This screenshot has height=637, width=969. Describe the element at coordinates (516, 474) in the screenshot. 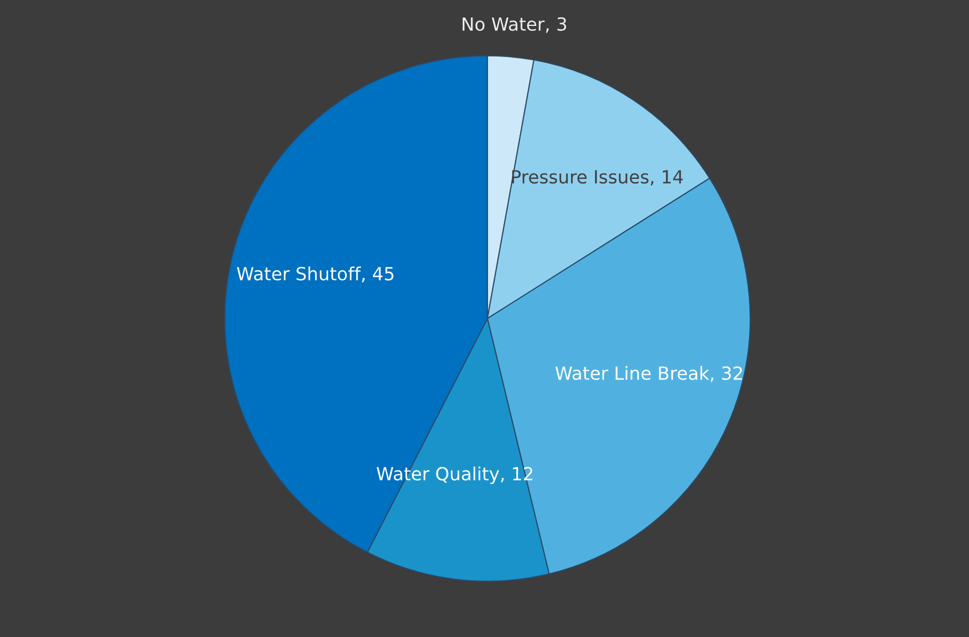

I see `data-label: , 12` at that location.